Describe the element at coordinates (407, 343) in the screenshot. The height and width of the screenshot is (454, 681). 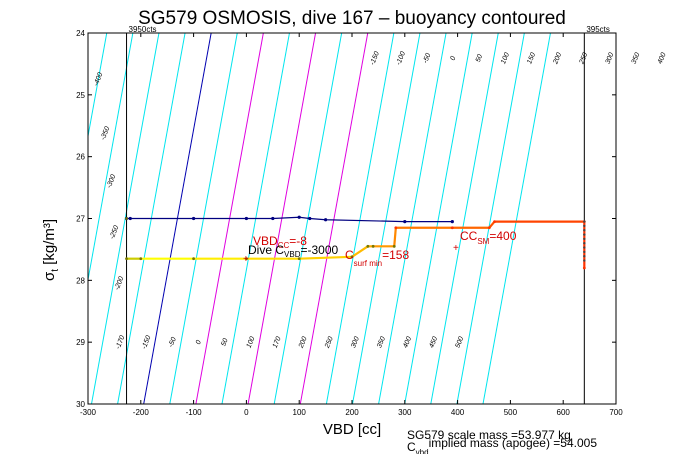
I see `contour-label: 400` at that location.